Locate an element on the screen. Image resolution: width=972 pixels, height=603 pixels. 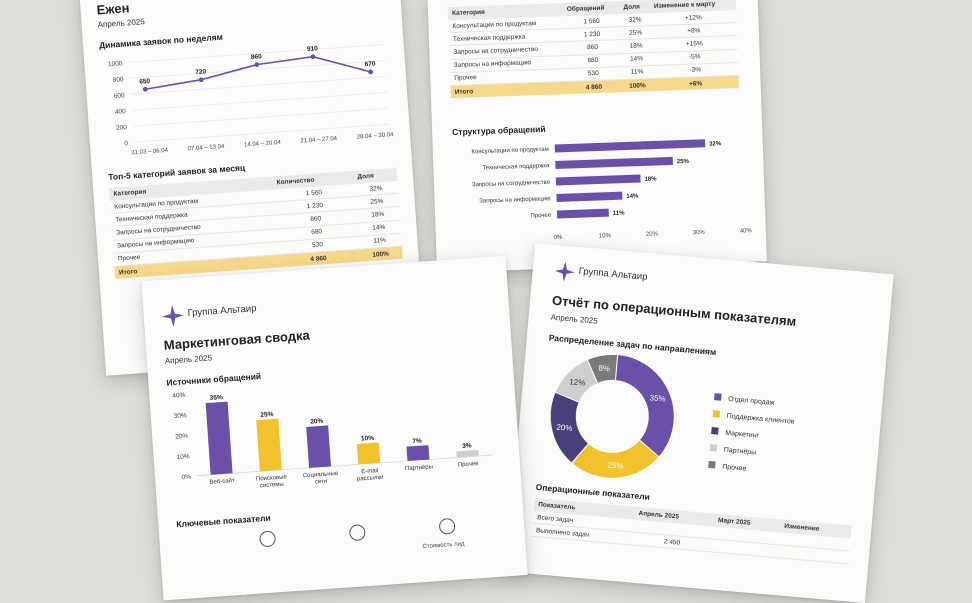
data-label: 3% is located at coordinates (467, 446).